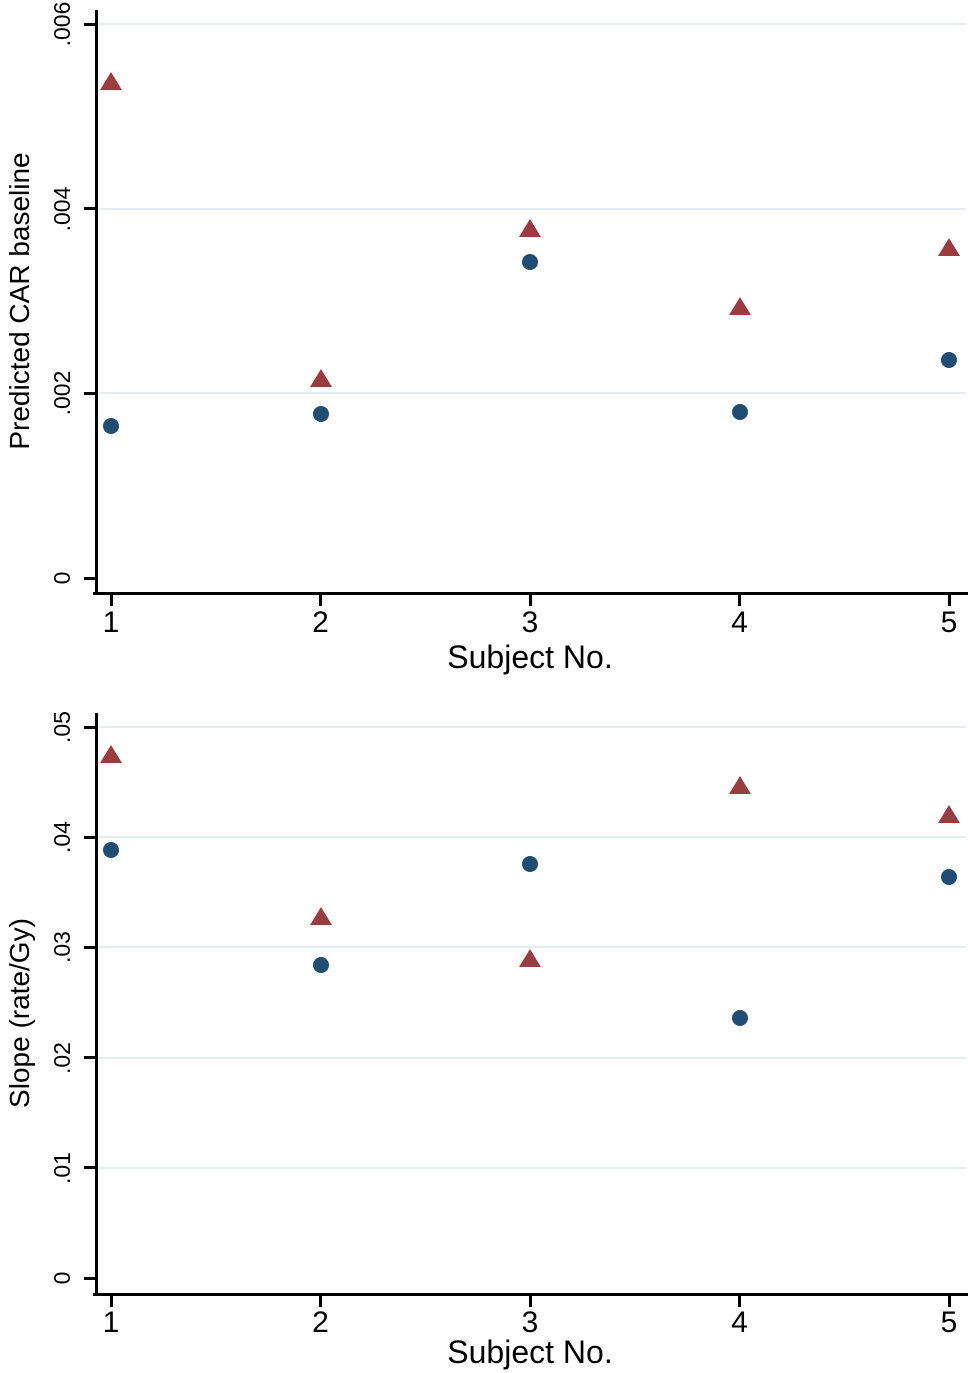 The width and height of the screenshot is (968, 1373). What do you see at coordinates (61, 947) in the screenshot?
I see `y-tick-label: .03` at bounding box center [61, 947].